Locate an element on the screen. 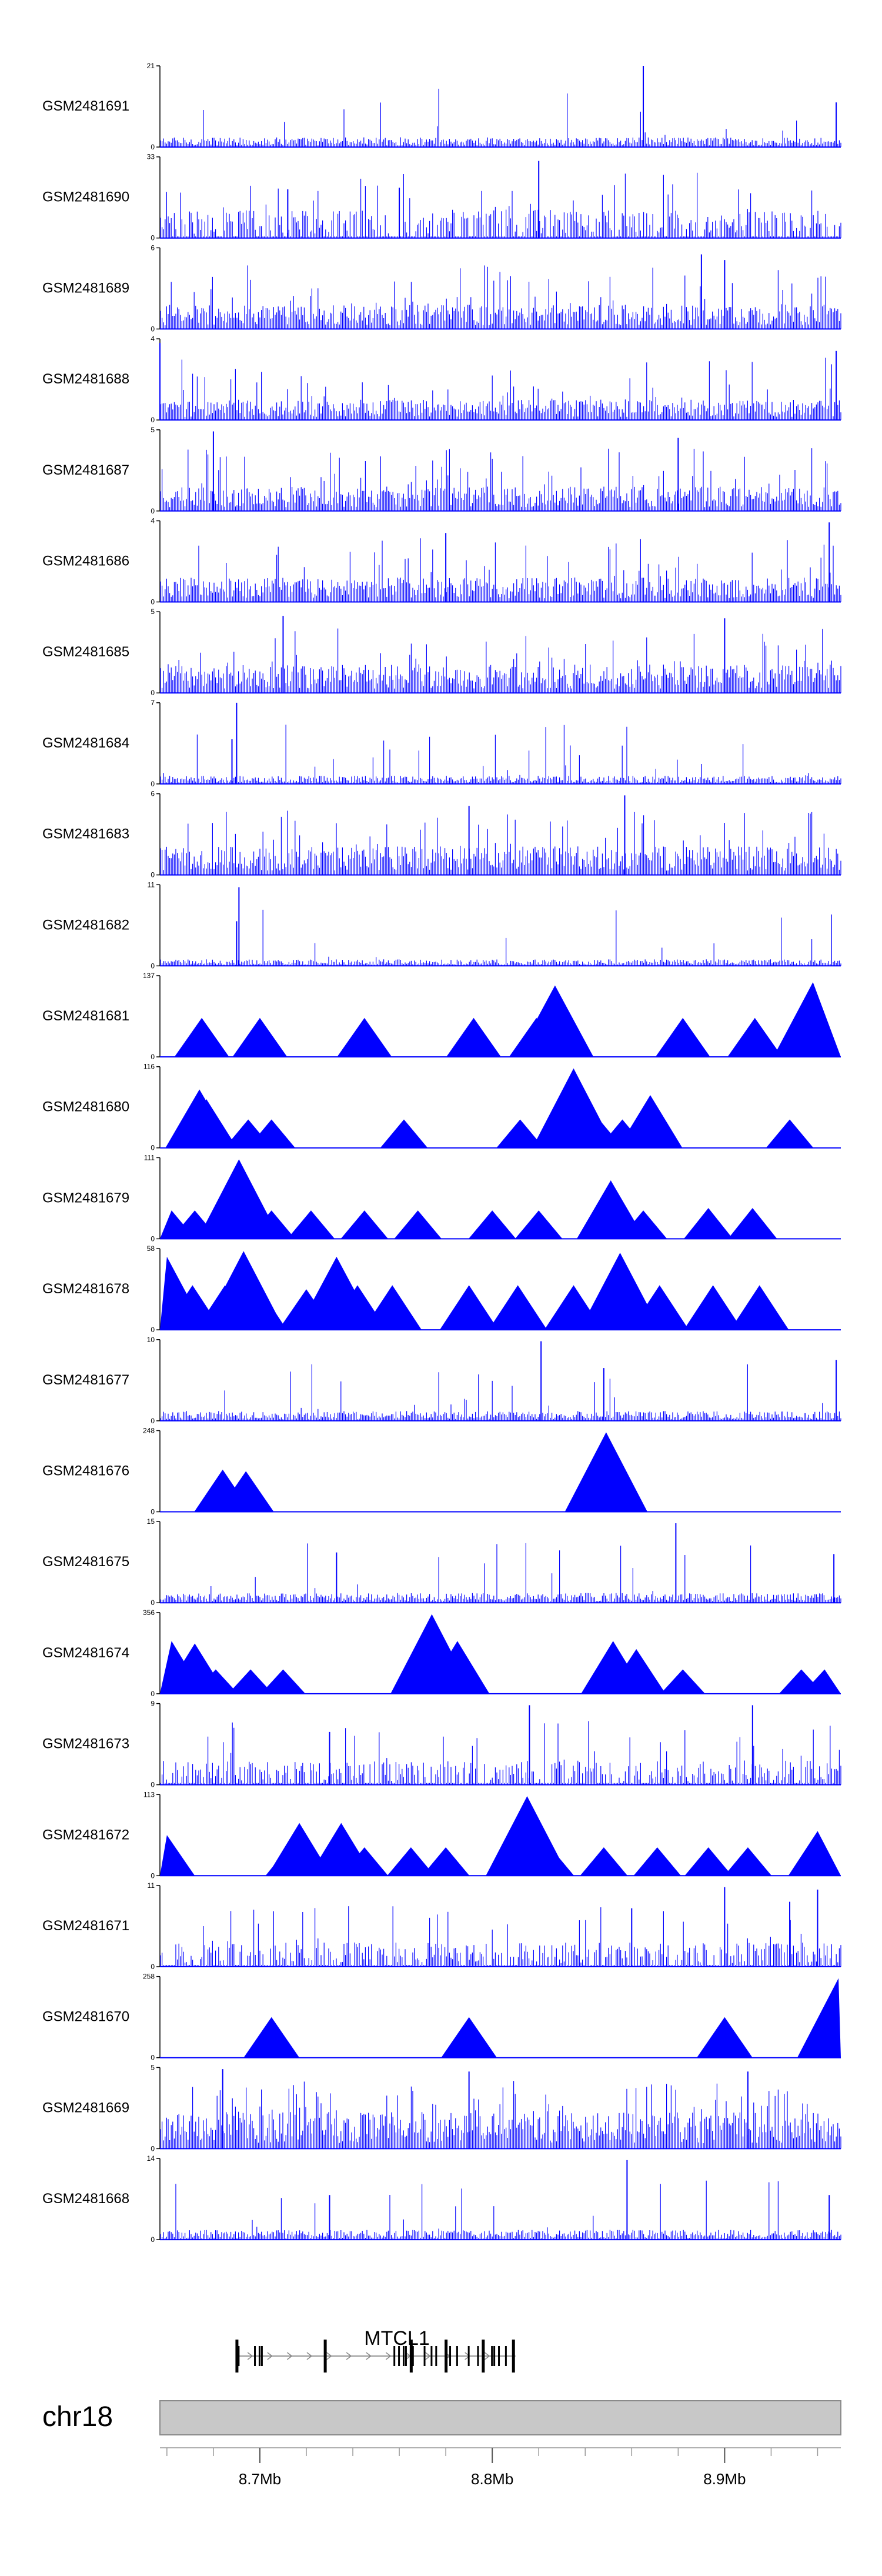  track: GSM2481668 14 0 is located at coordinates (441, 2199).